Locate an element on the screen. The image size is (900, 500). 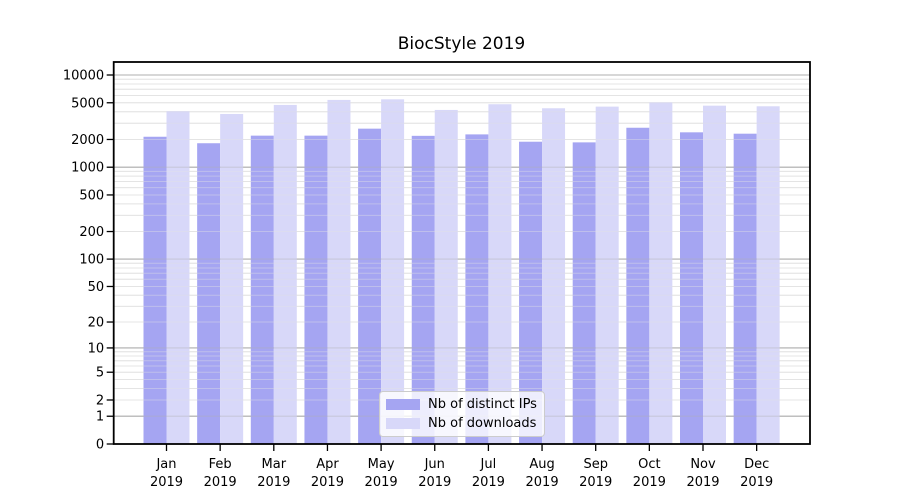
y-tick-label-0: 0 is located at coordinates (100, 445).